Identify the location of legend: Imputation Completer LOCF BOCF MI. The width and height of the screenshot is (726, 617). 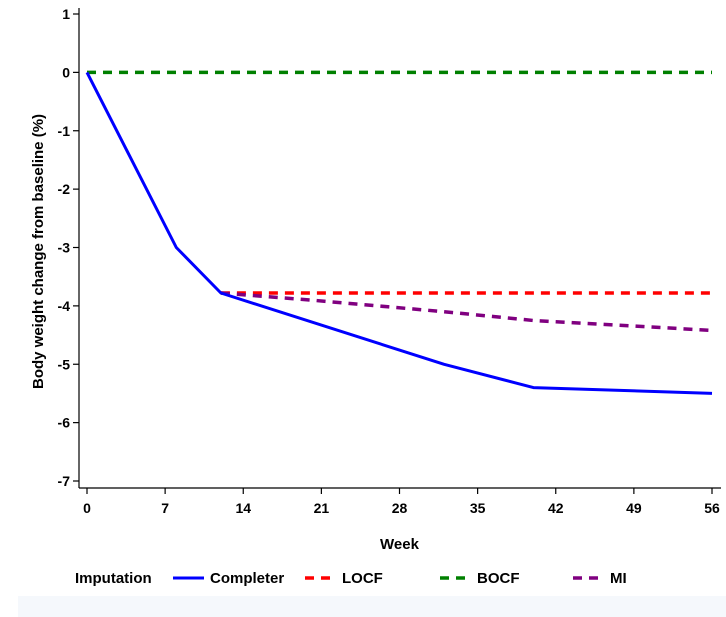
(351, 578).